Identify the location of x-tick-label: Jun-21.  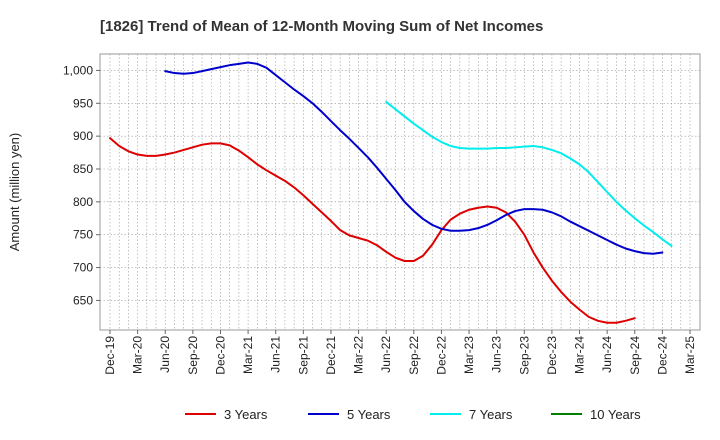
(276, 354).